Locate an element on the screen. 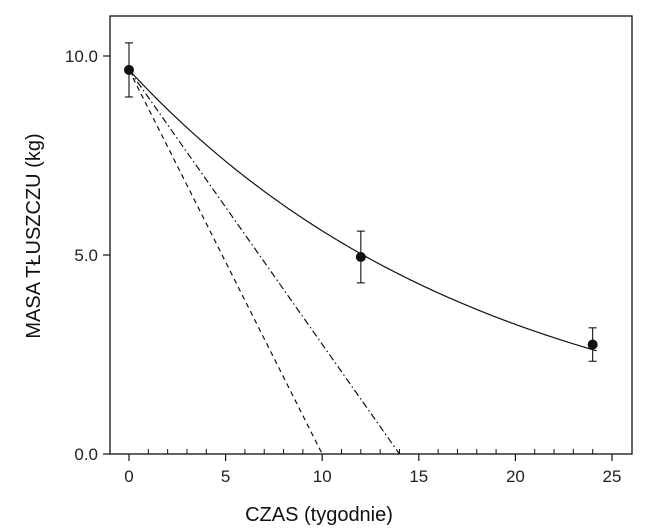 The height and width of the screenshot is (531, 659). x-tick-label: 0 is located at coordinates (128, 476).